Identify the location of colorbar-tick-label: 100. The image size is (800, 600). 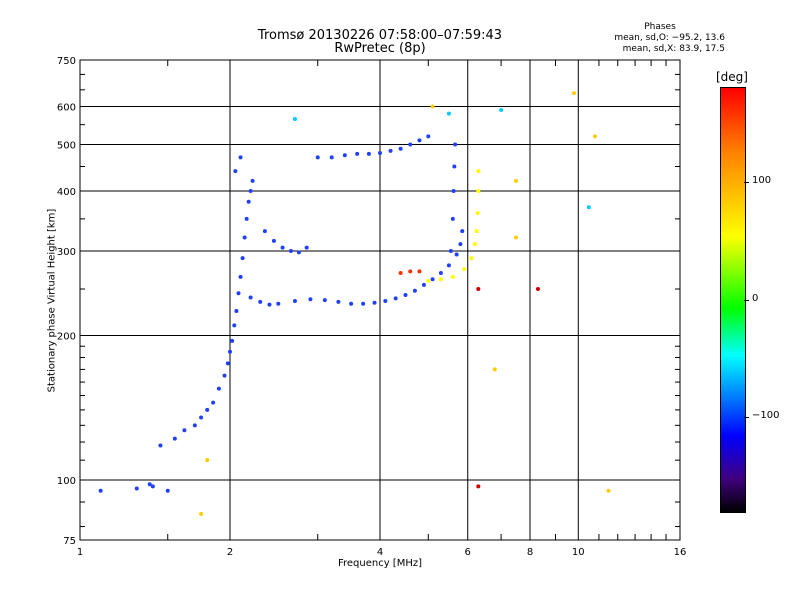
(762, 180).